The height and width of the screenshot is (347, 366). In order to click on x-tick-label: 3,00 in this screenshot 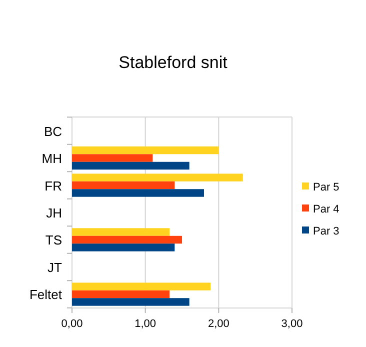, I will do `click(292, 324)`.